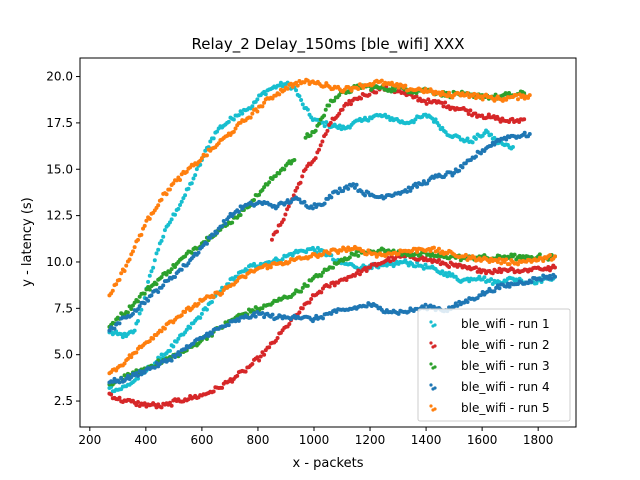  What do you see at coordinates (27, 241) in the screenshot?
I see `y-axis-label: y - latency (s)` at bounding box center [27, 241].